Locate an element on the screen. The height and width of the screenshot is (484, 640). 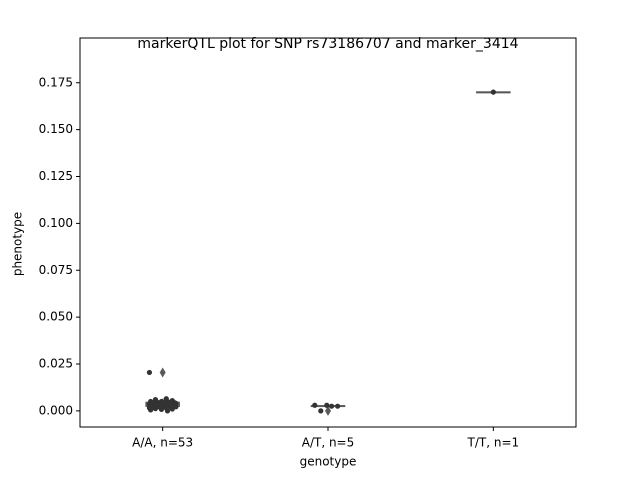
y-axis-label: phenotype is located at coordinates (18, 244).